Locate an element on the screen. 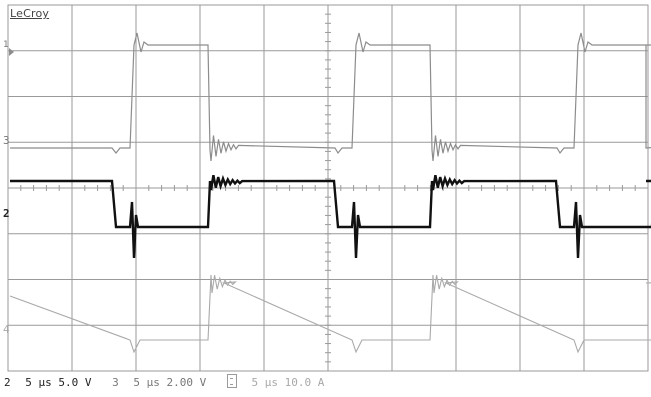  ch2-label: 2 is located at coordinates (7, 382).